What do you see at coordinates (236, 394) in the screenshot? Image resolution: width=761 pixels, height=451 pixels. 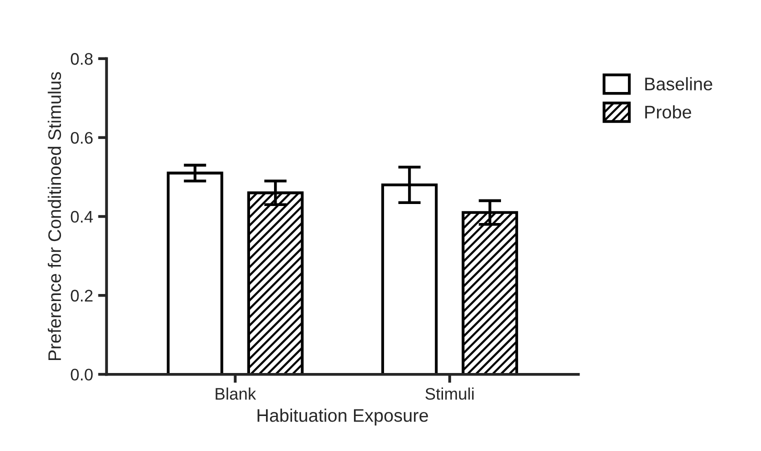 I see `x-tick-label: Blank` at bounding box center [236, 394].